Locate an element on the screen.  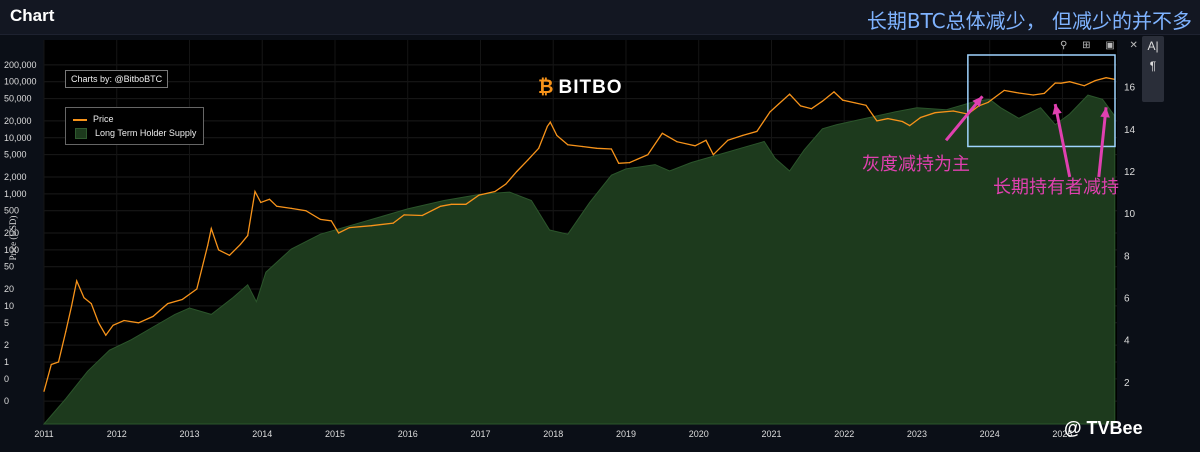
y-left-tick-label: 200 is located at coordinates (11, 233).